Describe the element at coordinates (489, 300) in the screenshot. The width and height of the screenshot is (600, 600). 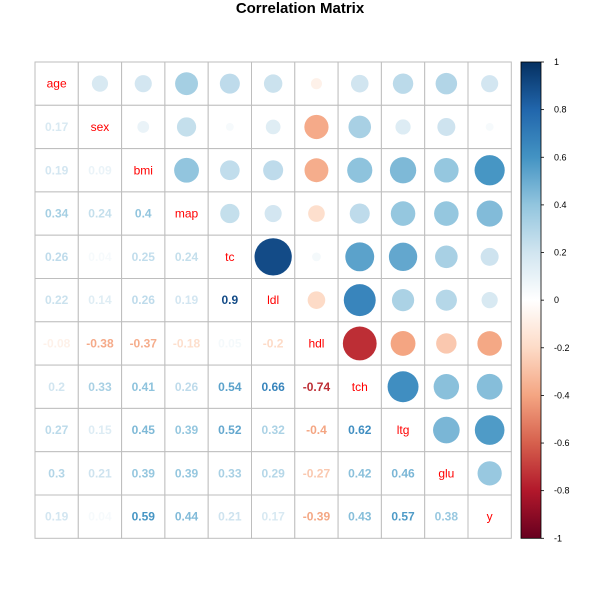
I see `correlation-circle-ldl-y` at that location.